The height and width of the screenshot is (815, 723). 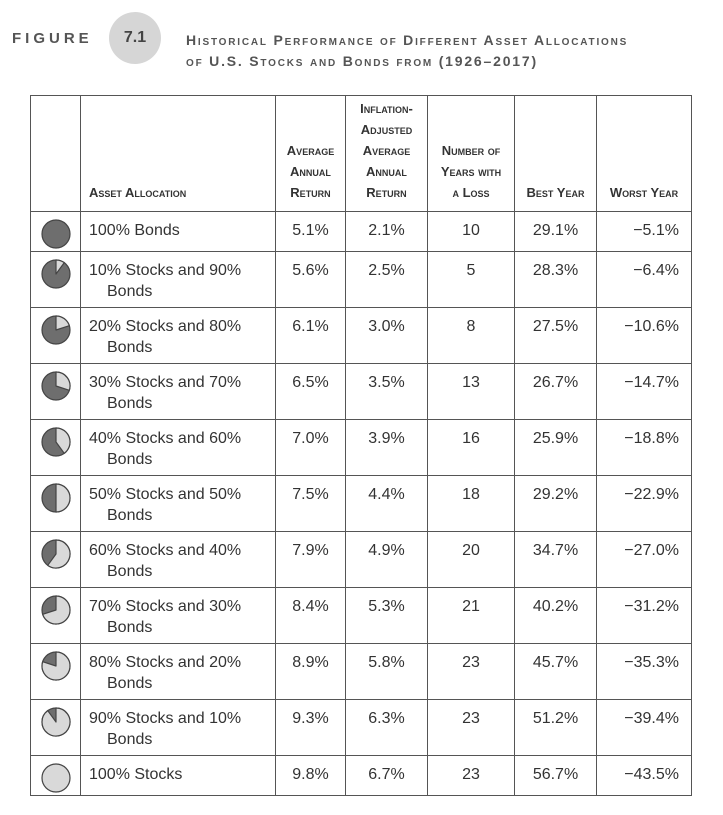 I want to click on allocation-label: 50% Stocks and 50% Bonds, so click(x=178, y=503).